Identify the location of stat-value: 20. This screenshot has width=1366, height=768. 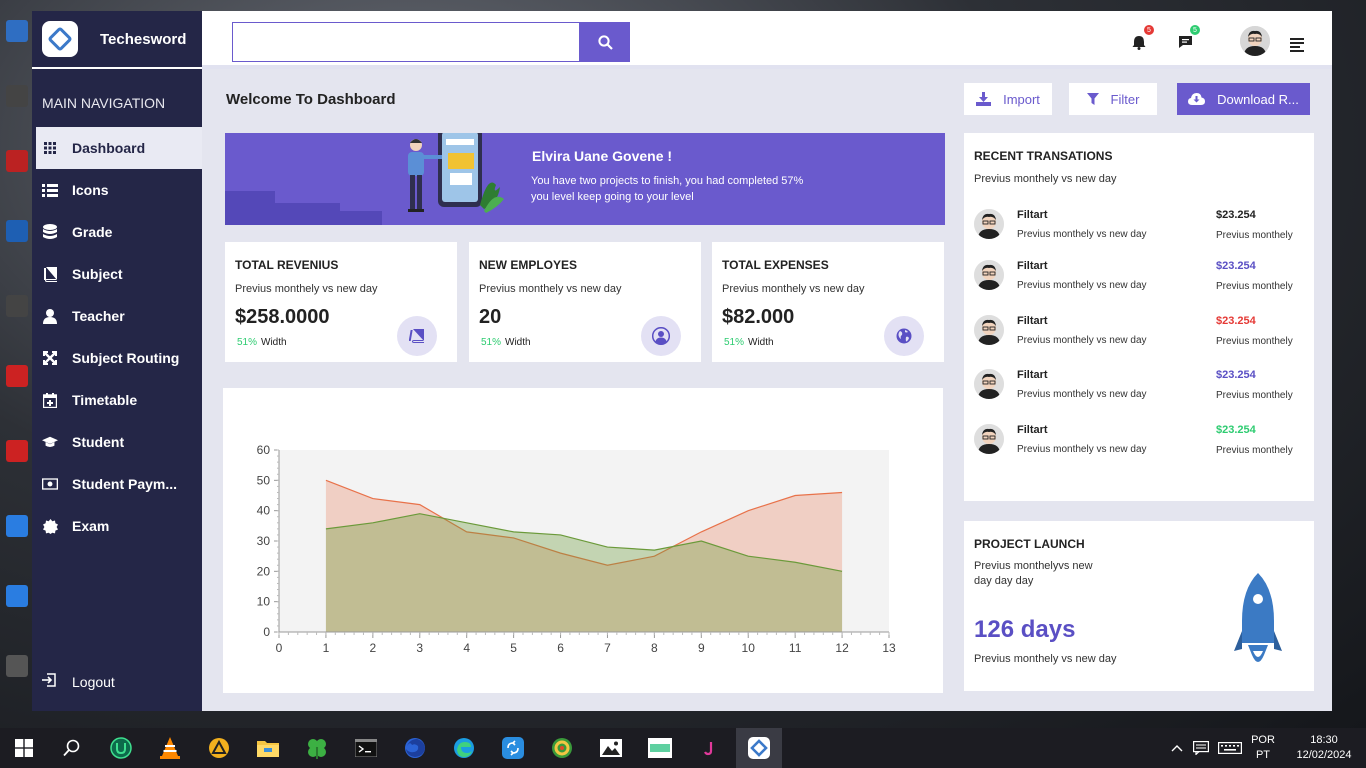
(490, 317).